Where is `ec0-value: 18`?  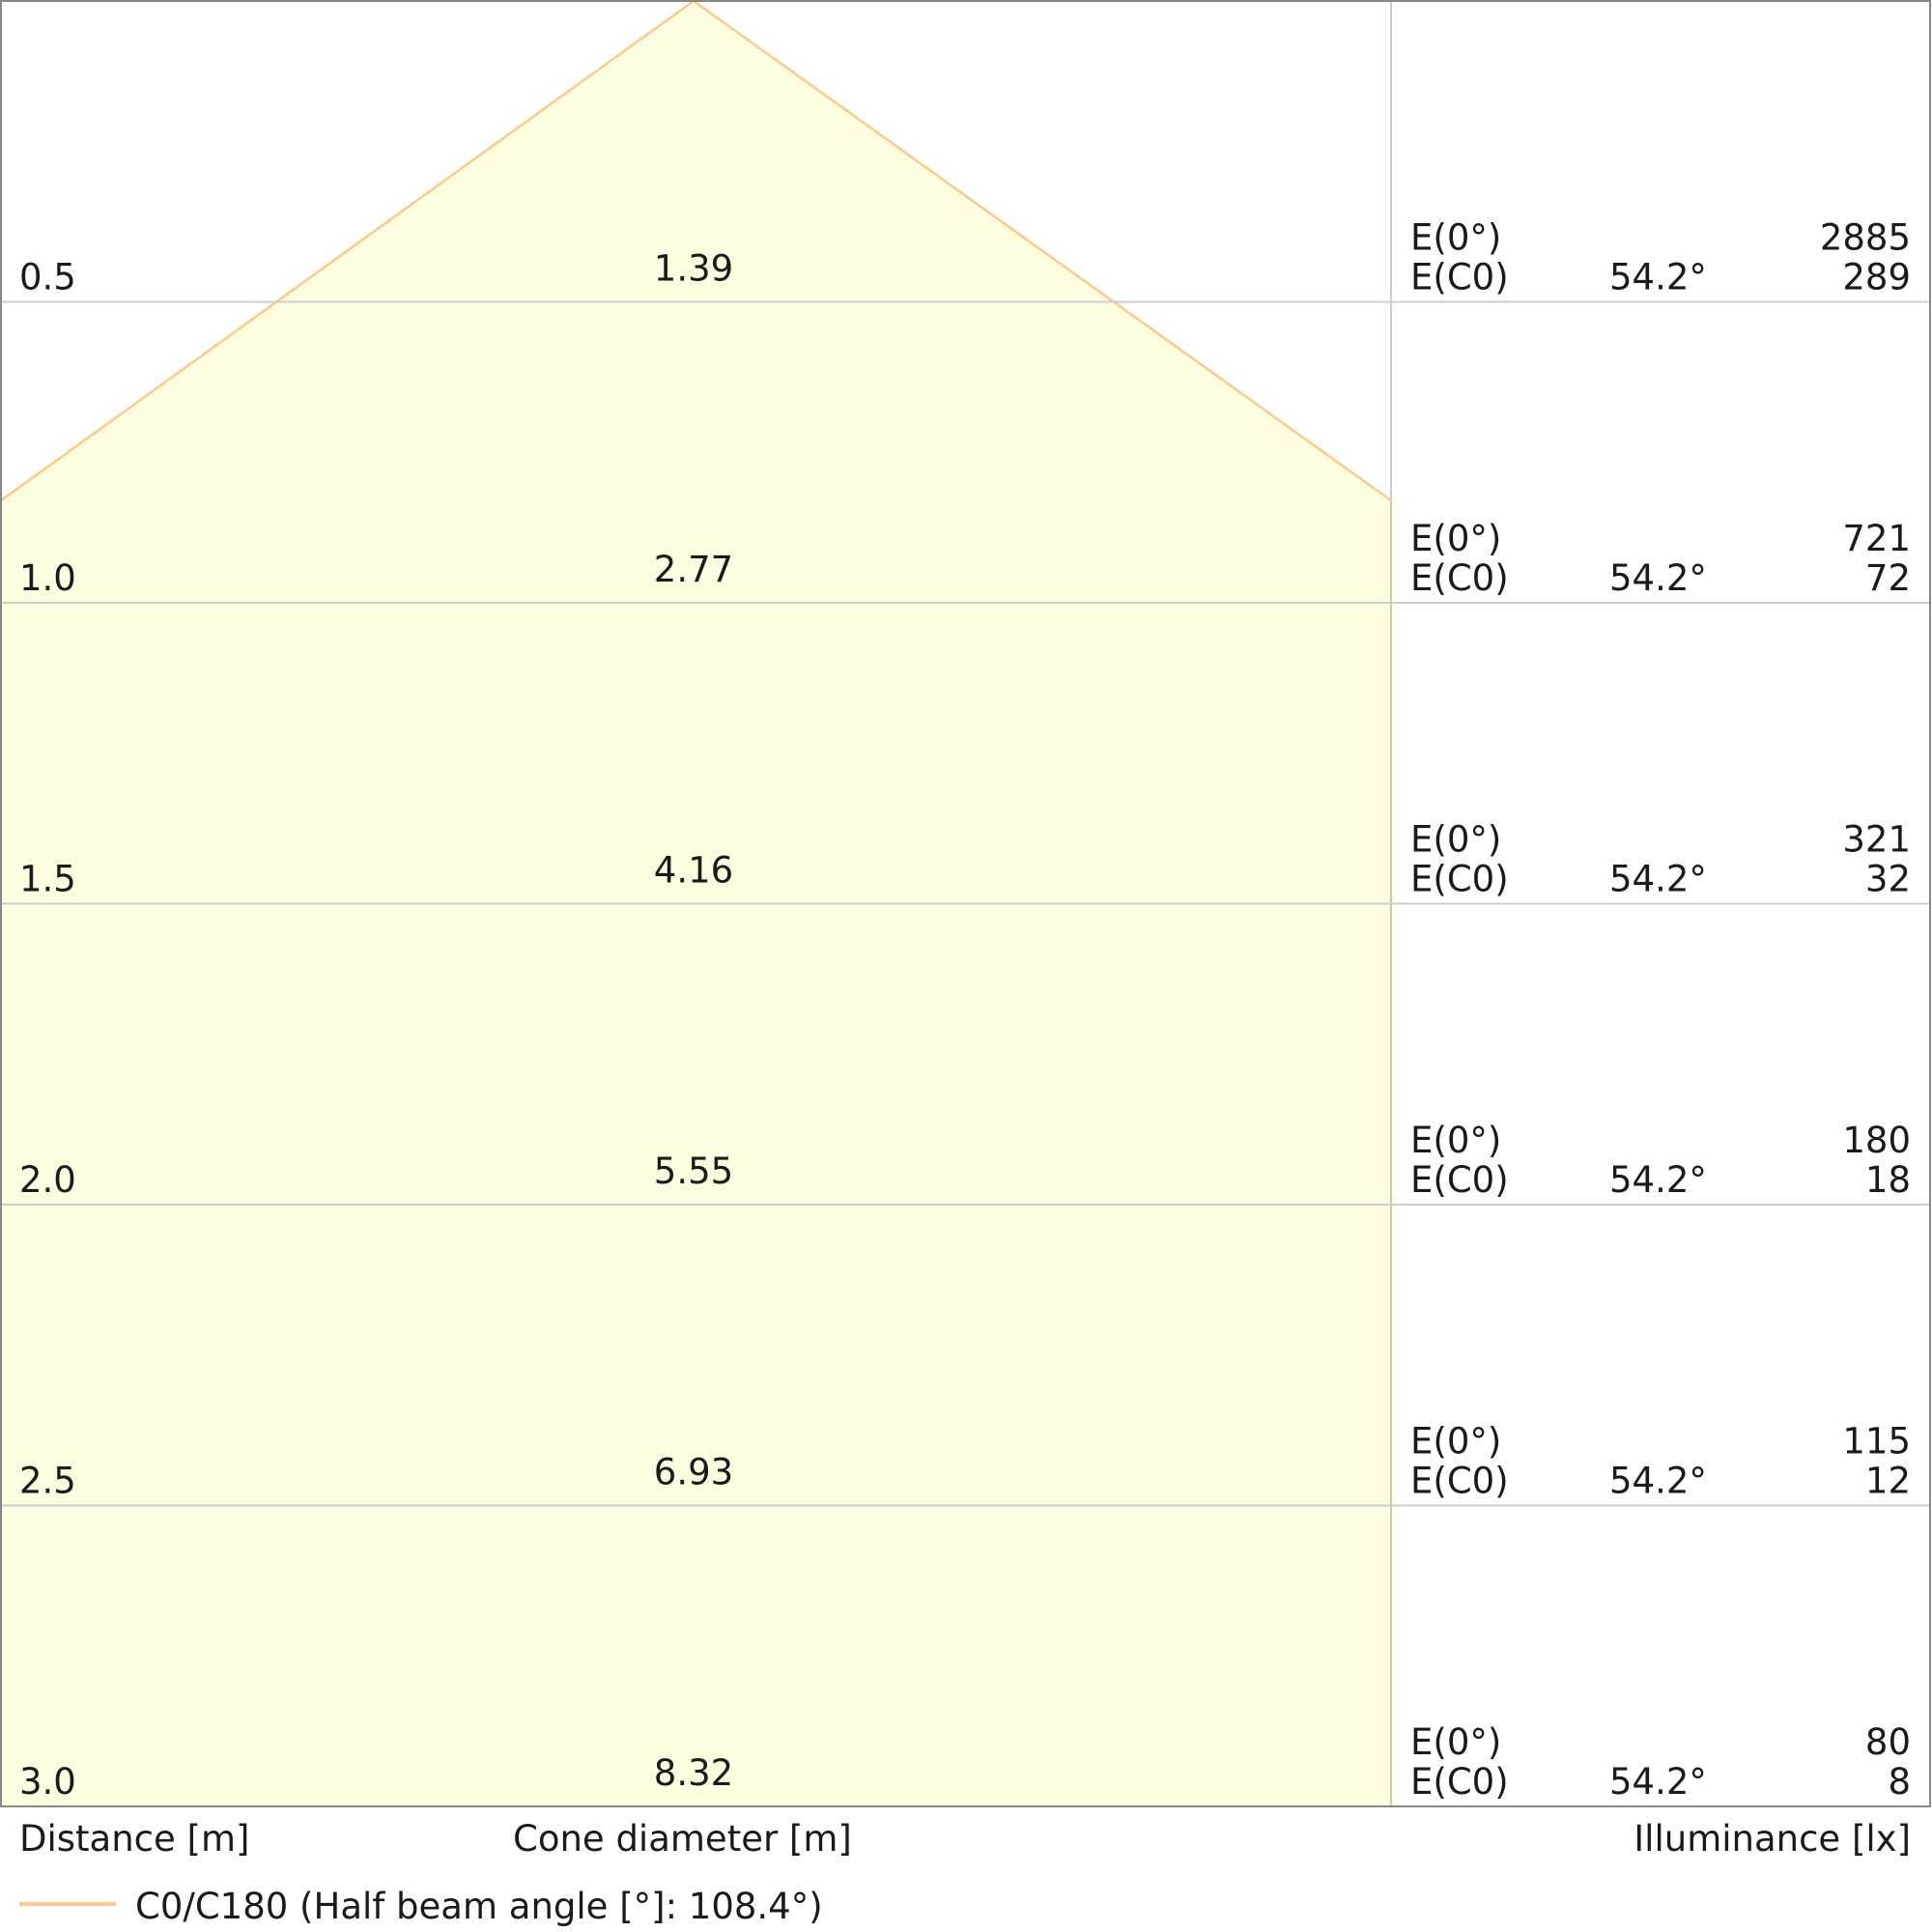 ec0-value: 18 is located at coordinates (1888, 1180).